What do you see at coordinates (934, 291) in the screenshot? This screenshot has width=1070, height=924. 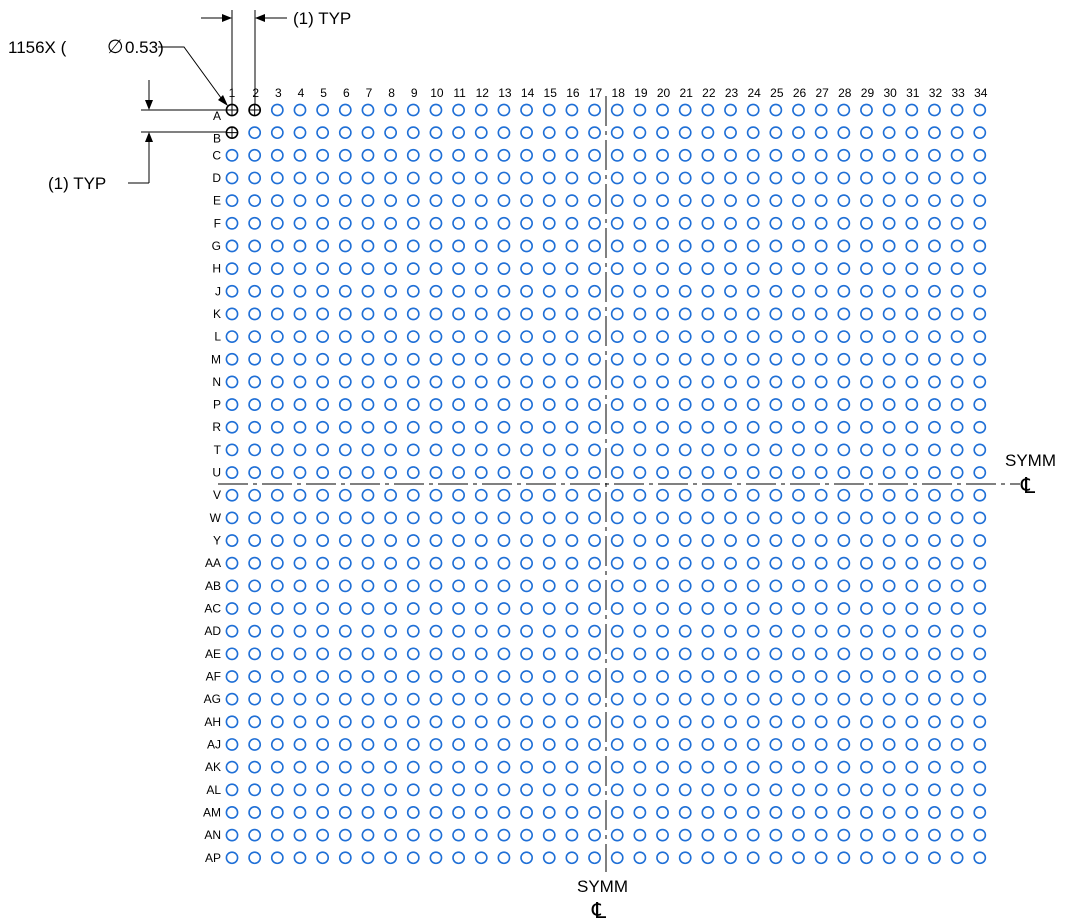 I see `ball-pad-J32` at bounding box center [934, 291].